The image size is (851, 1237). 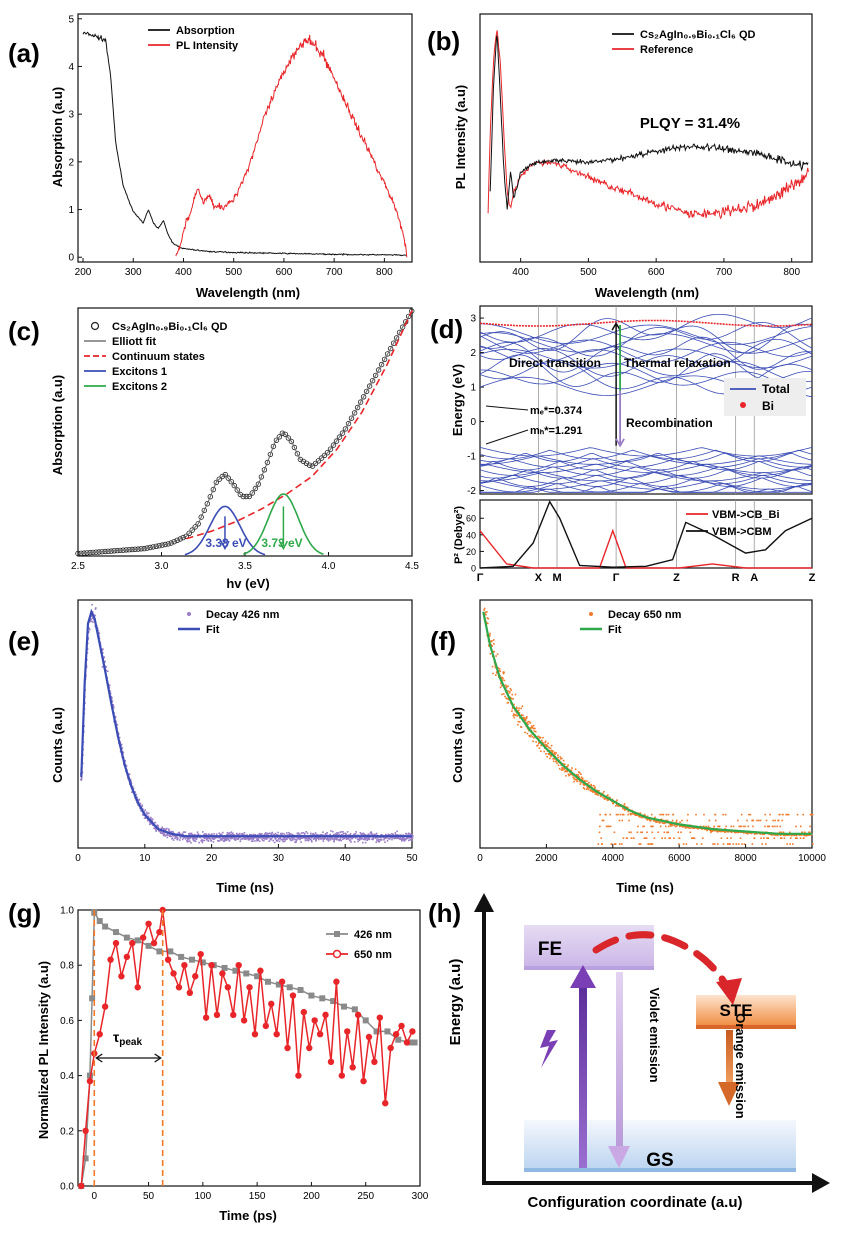 What do you see at coordinates (95, 326) in the screenshot?
I see `c-legend-marker` at bounding box center [95, 326].